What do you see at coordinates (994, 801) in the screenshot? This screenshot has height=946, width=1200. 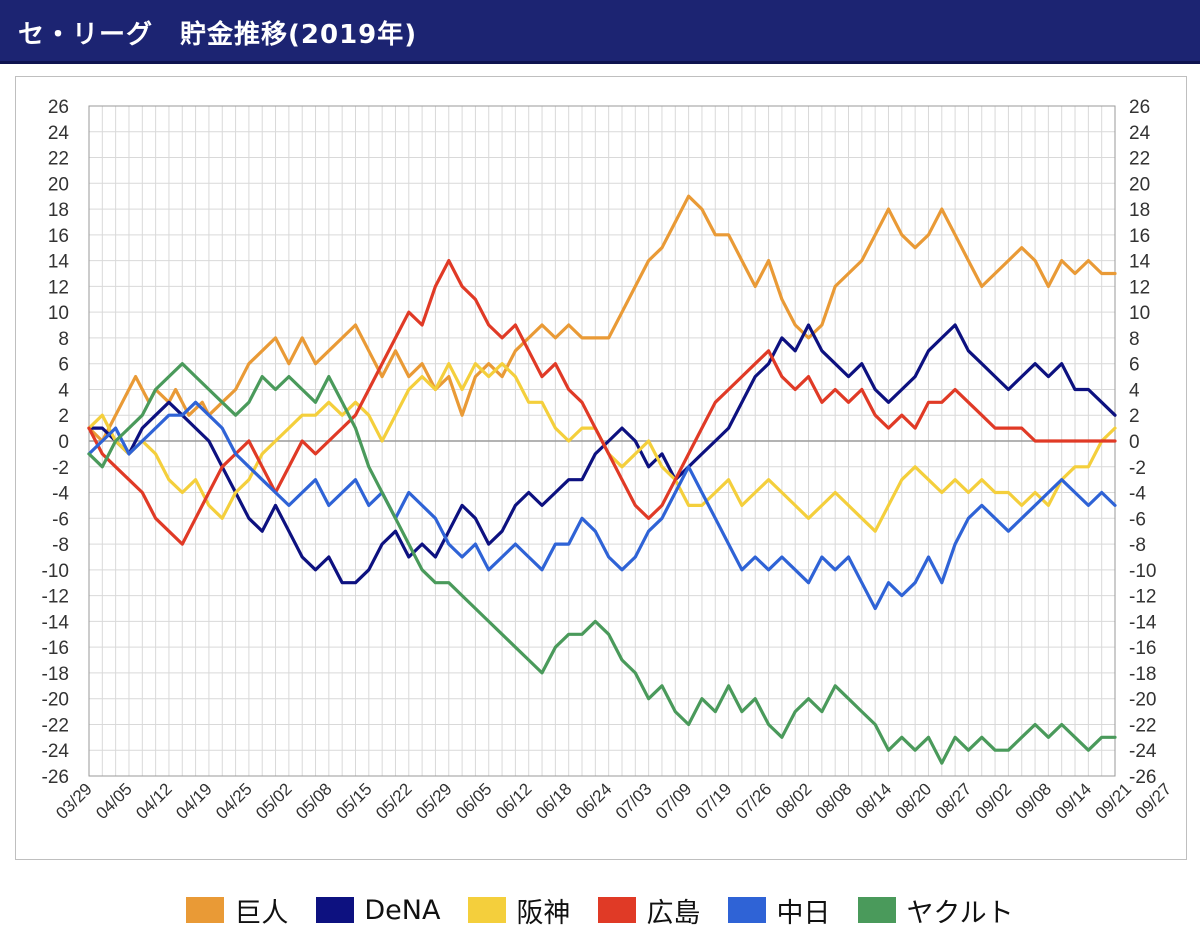 I see `x-tick-label: 09/02` at bounding box center [994, 801].